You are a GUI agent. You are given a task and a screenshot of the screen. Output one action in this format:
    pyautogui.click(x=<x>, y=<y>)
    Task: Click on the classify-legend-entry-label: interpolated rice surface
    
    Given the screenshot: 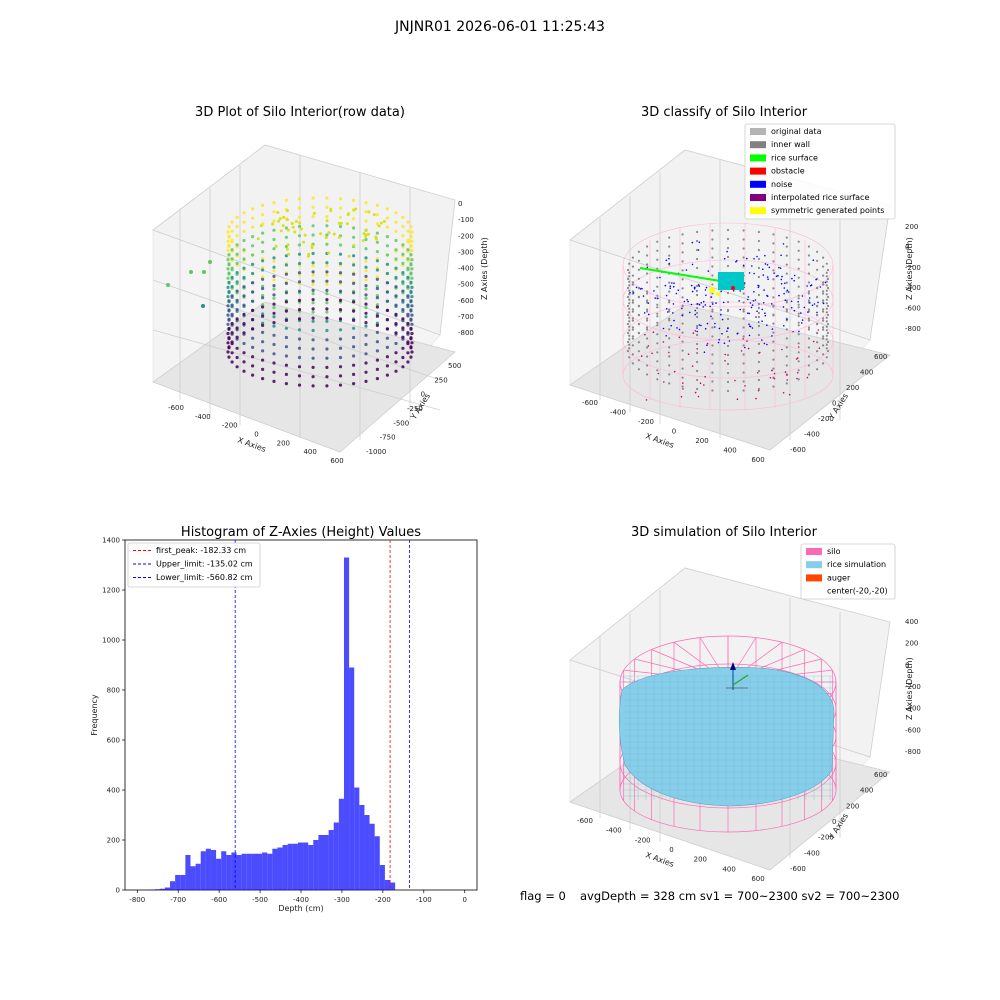 What is the action you would take?
    pyautogui.click(x=820, y=197)
    